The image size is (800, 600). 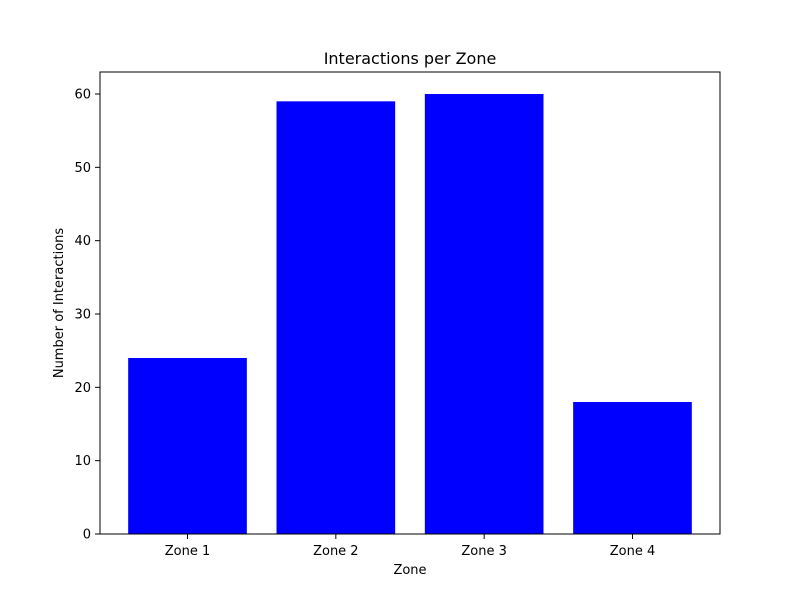 I want to click on x-axis: Zone 1 Zone 2 Zone 3 Zone 4, so click(x=410, y=546).